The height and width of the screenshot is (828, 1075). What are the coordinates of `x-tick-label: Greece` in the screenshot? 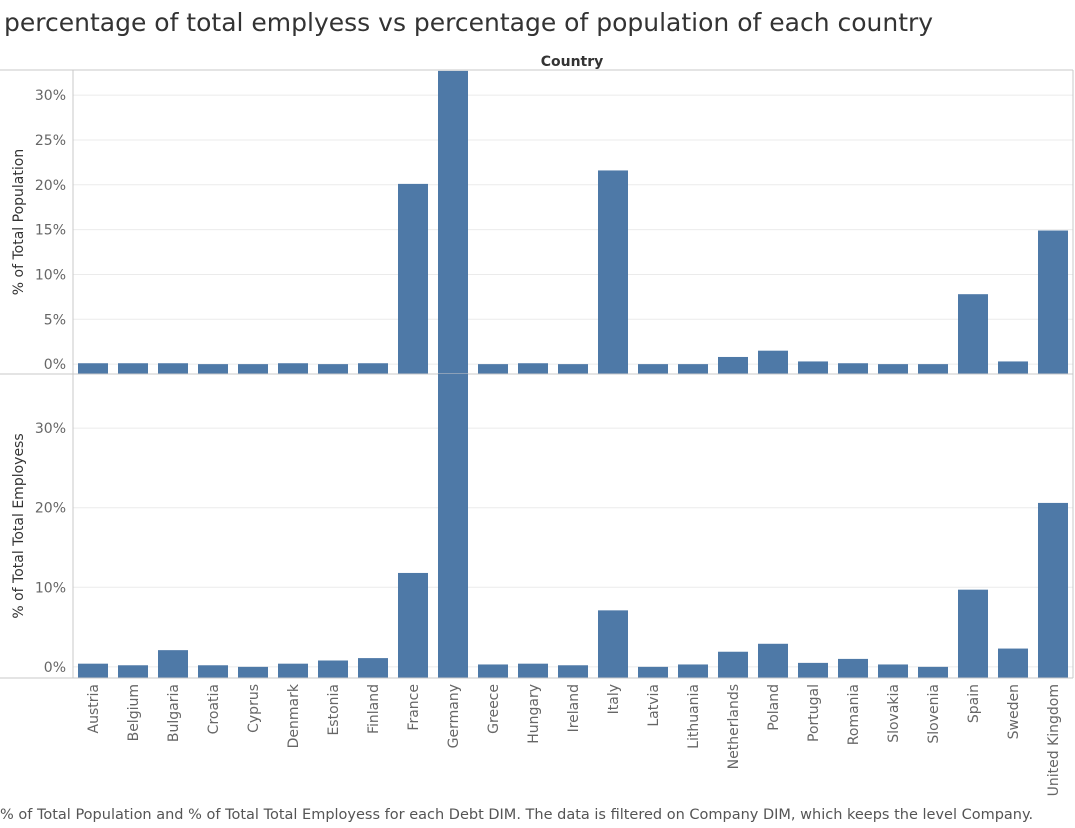 It's located at (494, 709).